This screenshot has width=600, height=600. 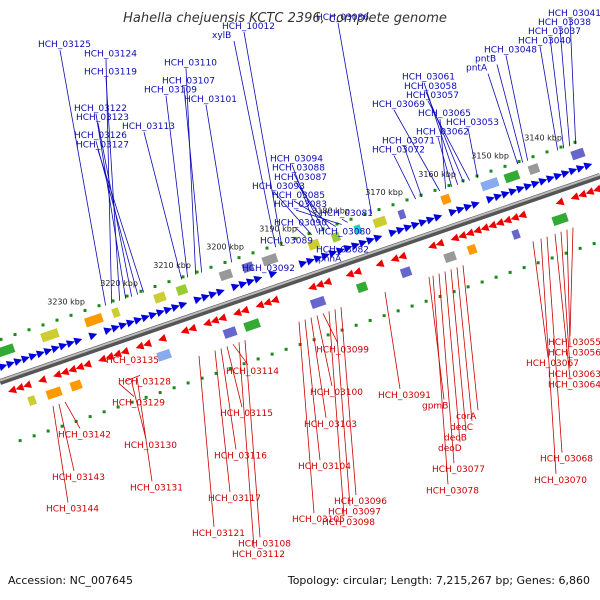 What do you see at coordinates (477, 69) in the screenshot?
I see `top-gene-label: pntA` at bounding box center [477, 69].